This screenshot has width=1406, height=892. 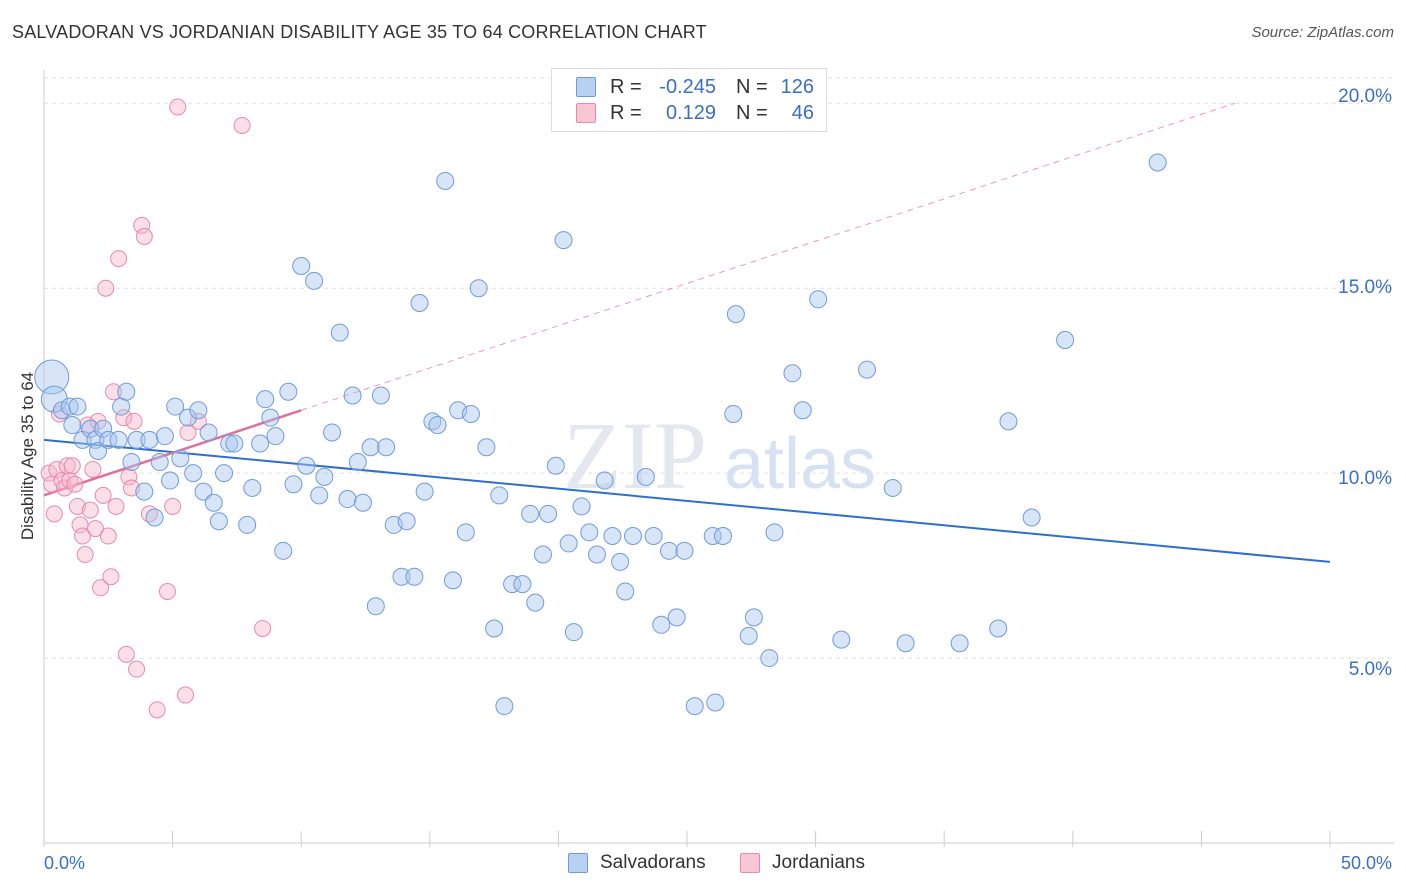 What do you see at coordinates (626, 86) in the screenshot?
I see `r-label: R =` at bounding box center [626, 86].